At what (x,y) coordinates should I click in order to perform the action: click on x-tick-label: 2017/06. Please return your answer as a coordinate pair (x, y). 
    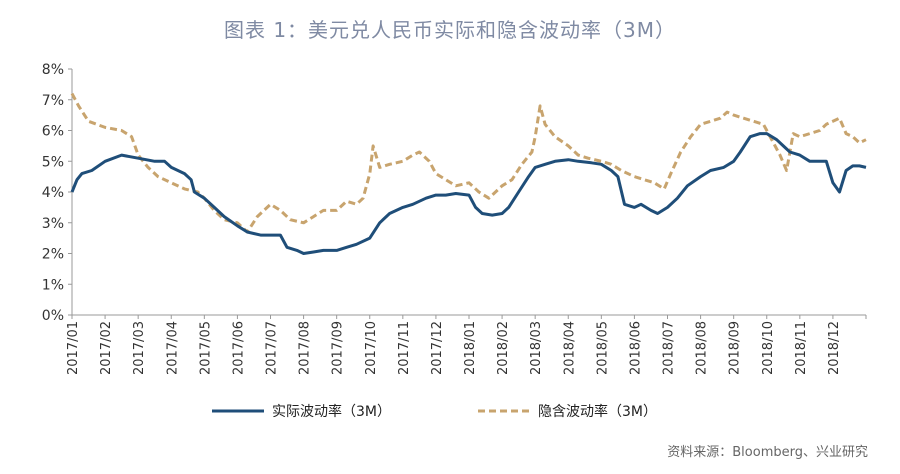
    Looking at the image, I should click on (238, 348).